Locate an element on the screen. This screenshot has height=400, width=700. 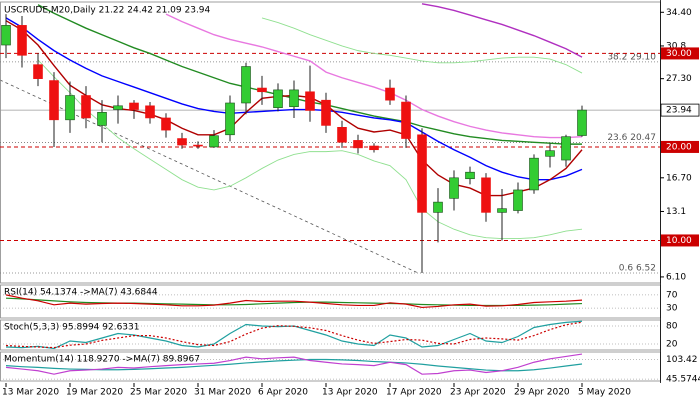
y-tick-label: 103.42 is located at coordinates (682, 360).